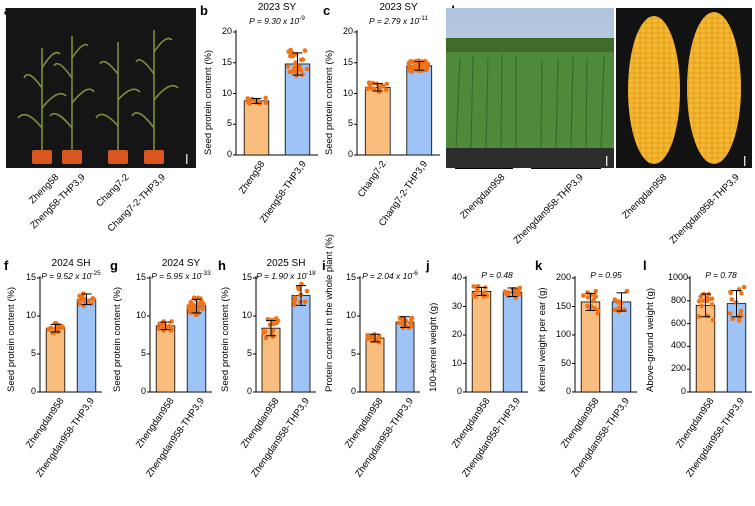 The height and width of the screenshot is (506, 755). I want to click on chart-title-c: 2023 SY, so click(398, 7).